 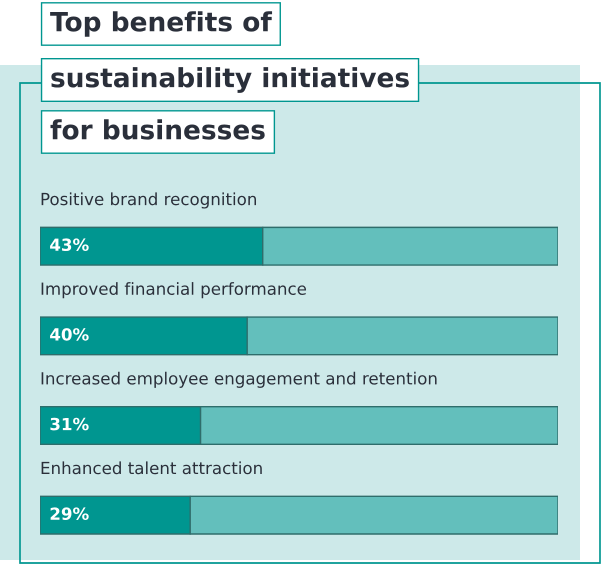 I want to click on data-label: 40%, so click(x=69, y=334).